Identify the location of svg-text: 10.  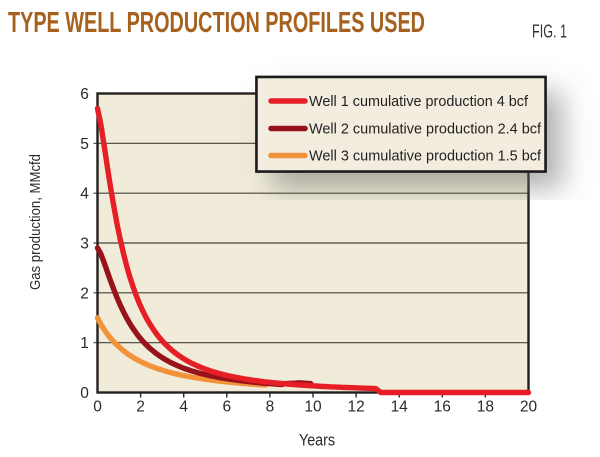
(313, 407).